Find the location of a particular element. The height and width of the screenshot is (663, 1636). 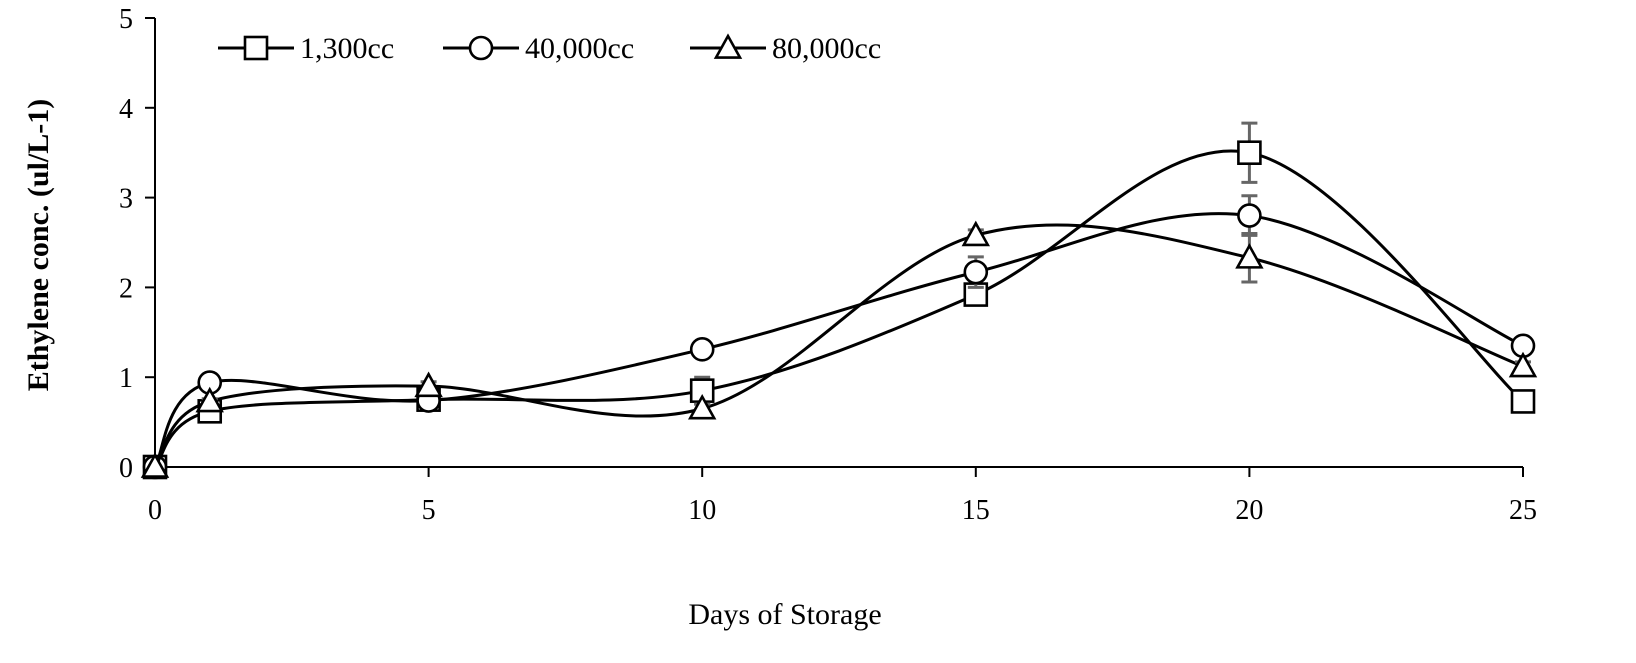

x-tick-label: 20 is located at coordinates (1249, 510).